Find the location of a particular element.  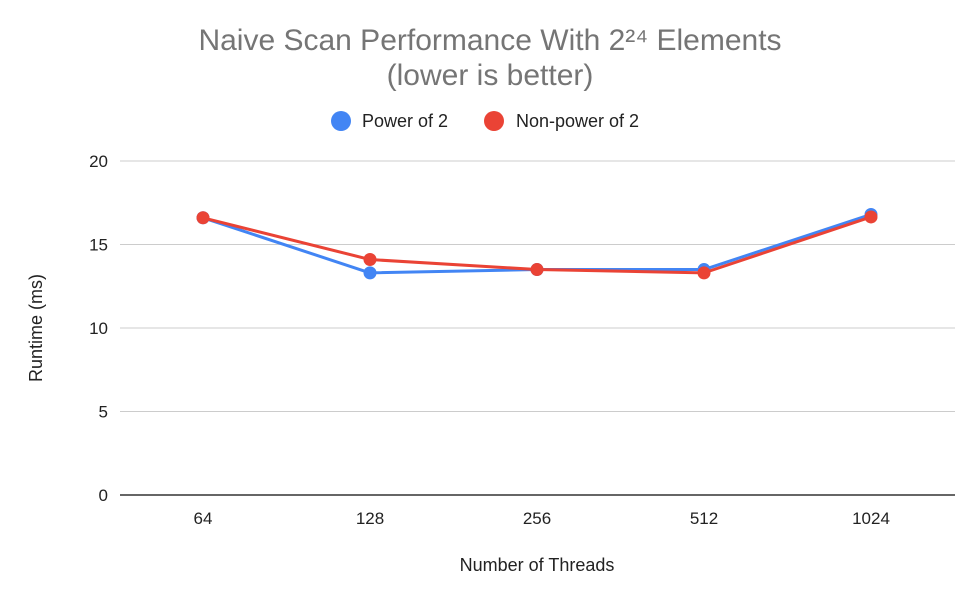

chart-title: Naive Scan Performance With 2²⁴ Elements is located at coordinates (489, 40).